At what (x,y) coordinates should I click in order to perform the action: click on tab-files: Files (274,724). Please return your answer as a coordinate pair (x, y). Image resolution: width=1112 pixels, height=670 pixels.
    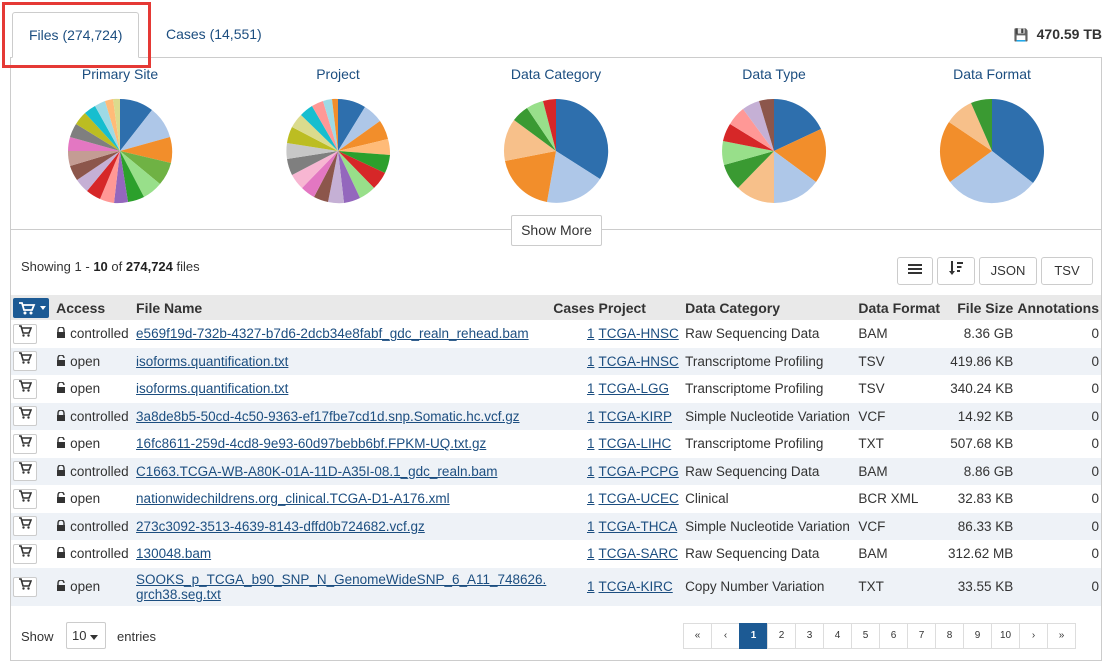
    Looking at the image, I should click on (76, 35).